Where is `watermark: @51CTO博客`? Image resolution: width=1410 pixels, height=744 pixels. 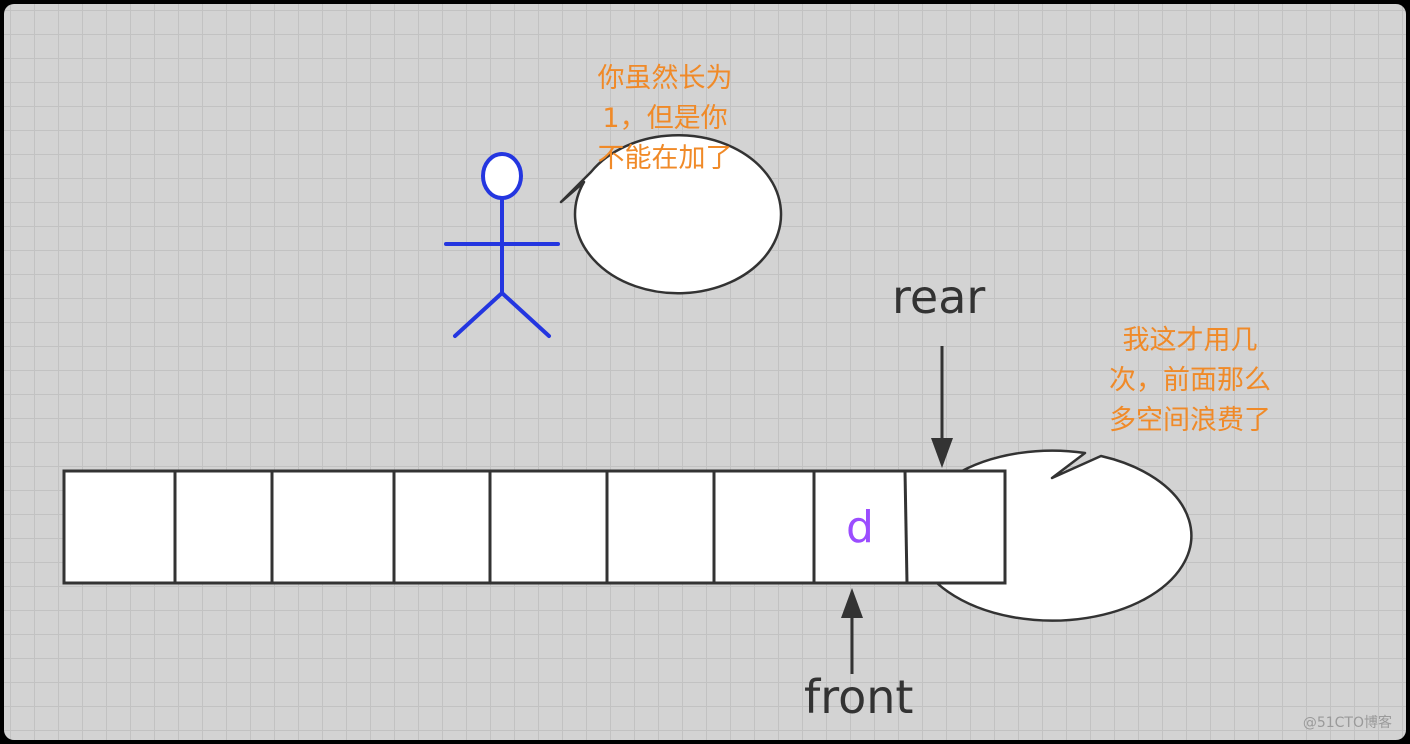
watermark: @51CTO博客 is located at coordinates (1347, 723).